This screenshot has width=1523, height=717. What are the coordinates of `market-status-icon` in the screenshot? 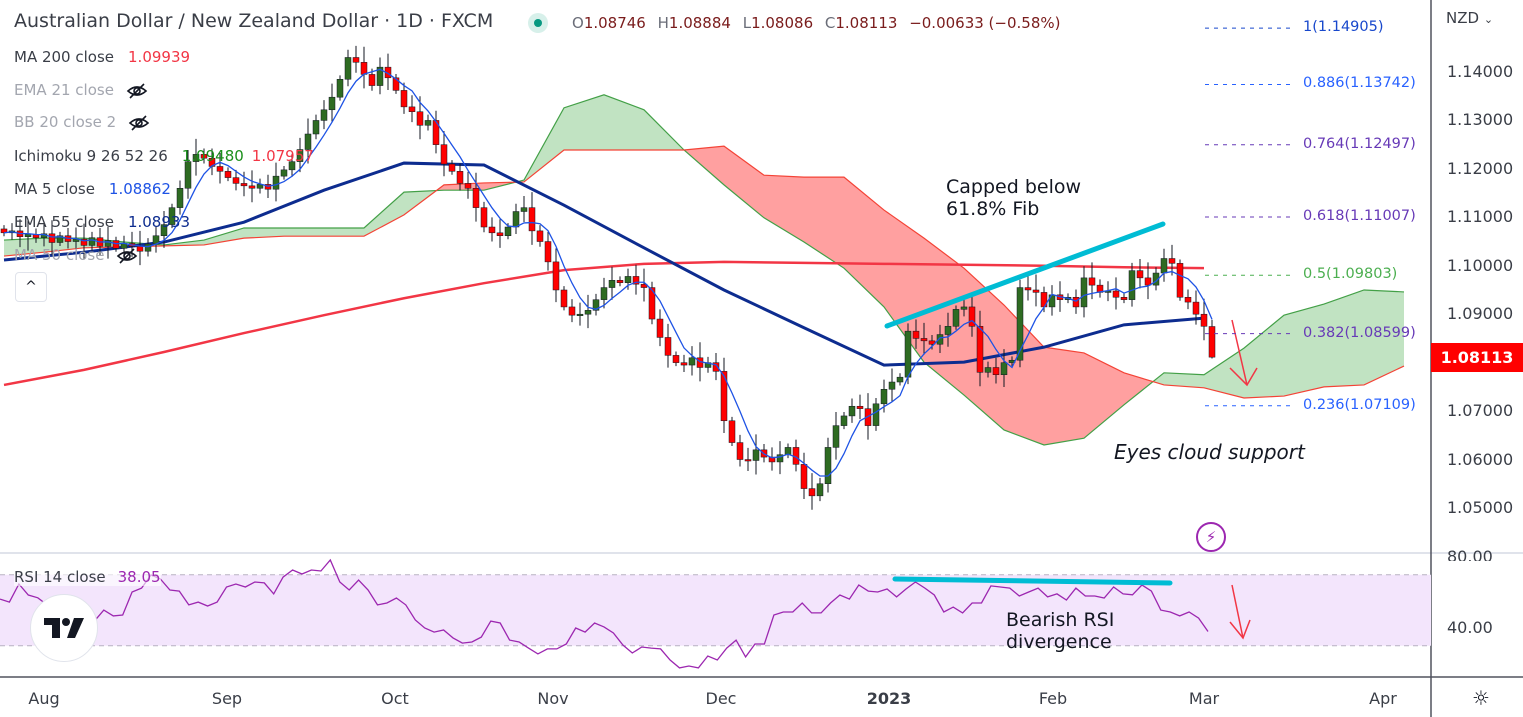 It's located at (538, 23).